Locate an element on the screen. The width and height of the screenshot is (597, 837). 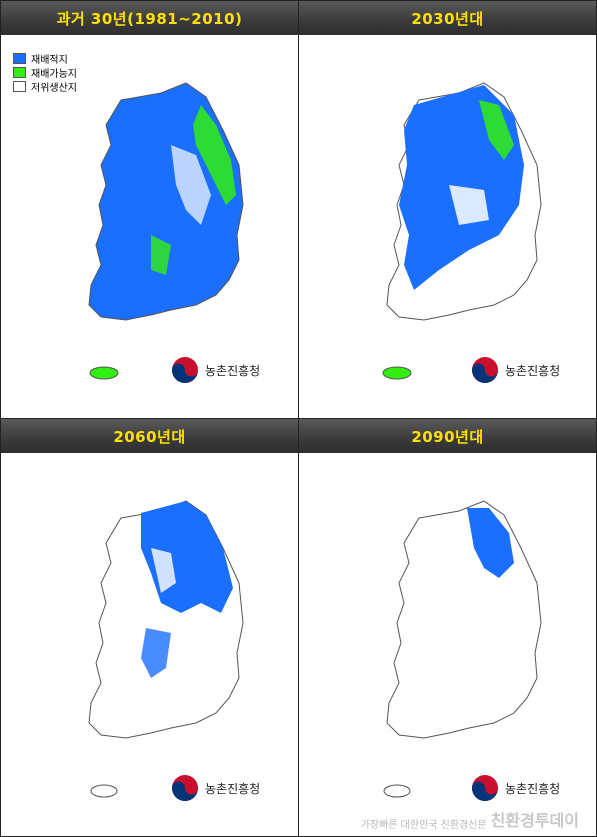
map-legend: 재배적지 재배가능지 저위생산지 is located at coordinates (45, 72).